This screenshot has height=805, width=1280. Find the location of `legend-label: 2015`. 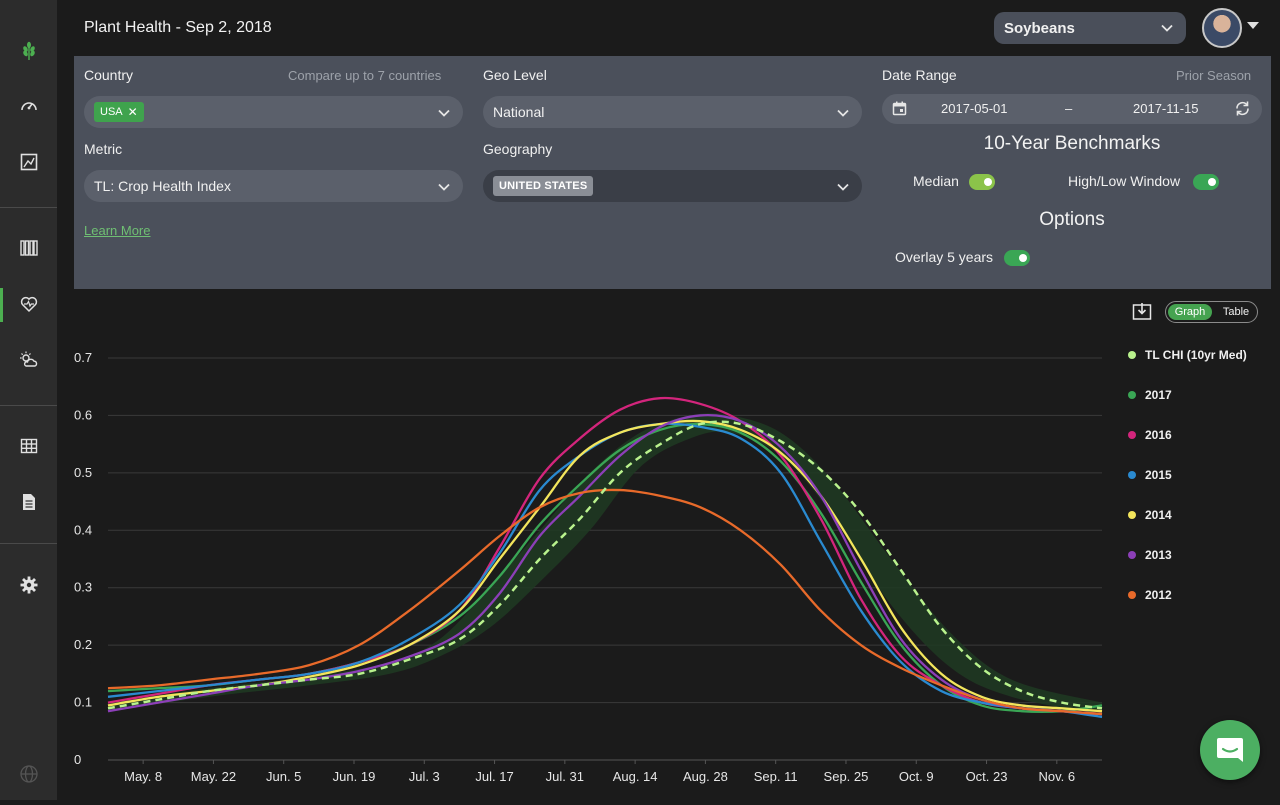

legend-label: 2015 is located at coordinates (1158, 475).